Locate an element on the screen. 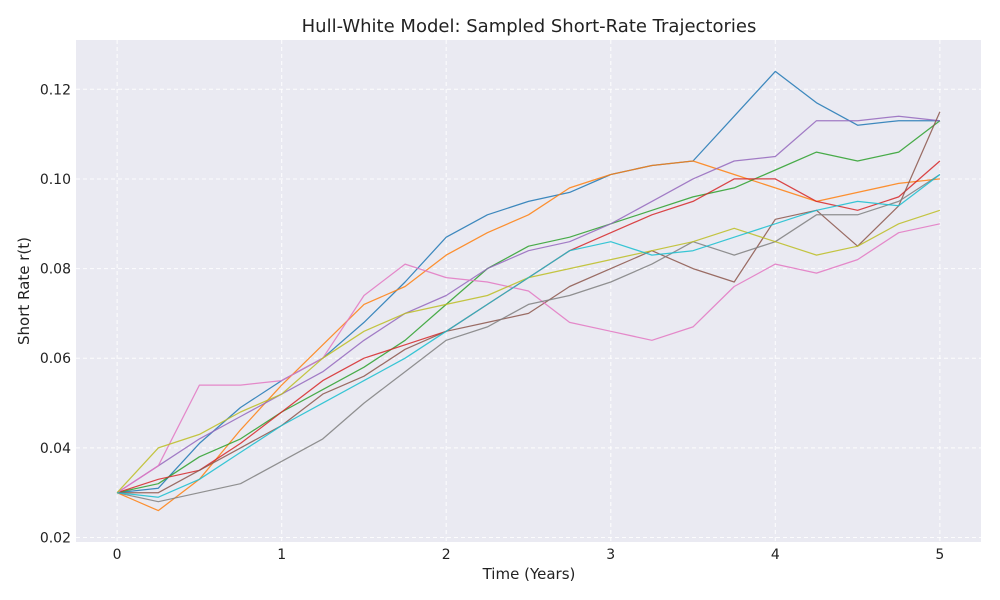  x-axis-label: Time (Years) is located at coordinates (529, 574).